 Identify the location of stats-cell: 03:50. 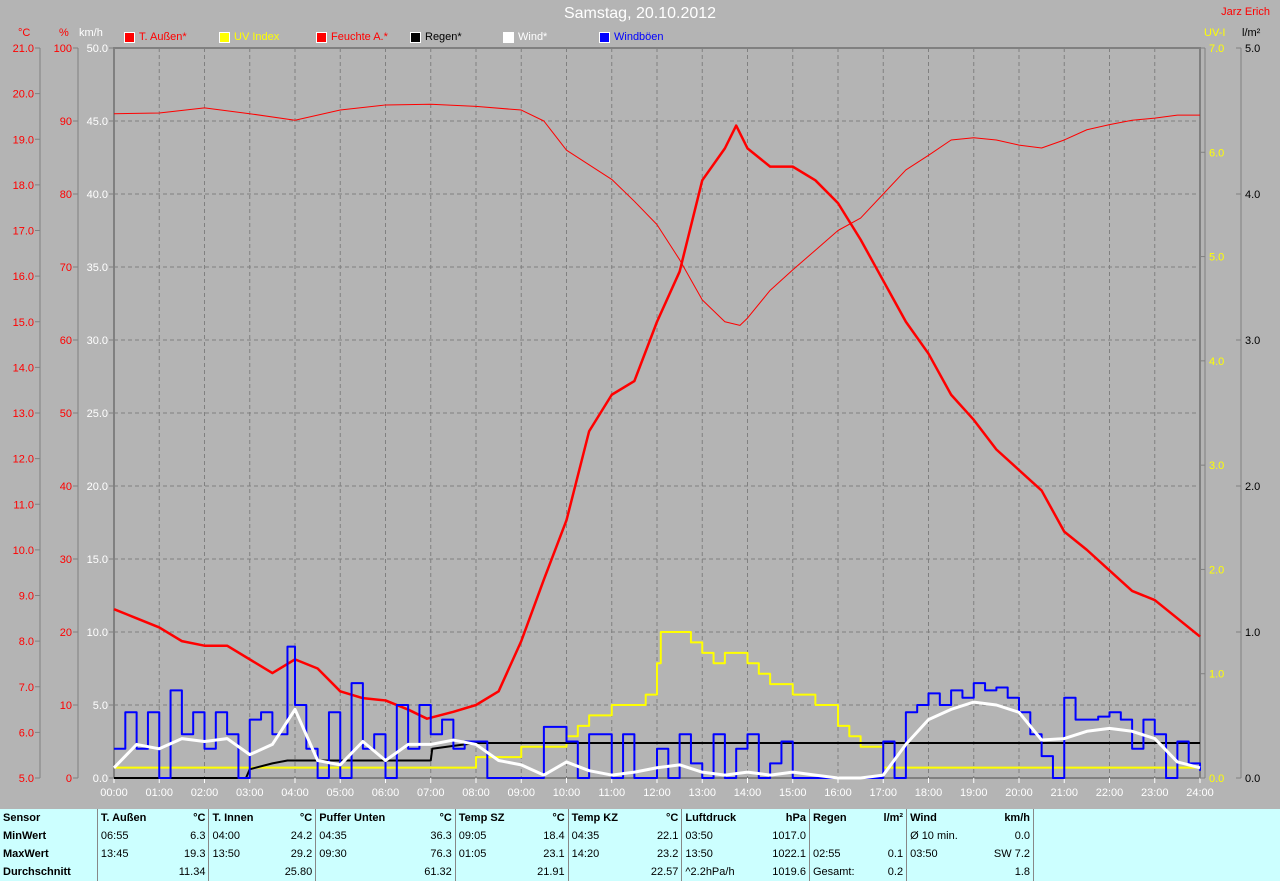
(924, 854).